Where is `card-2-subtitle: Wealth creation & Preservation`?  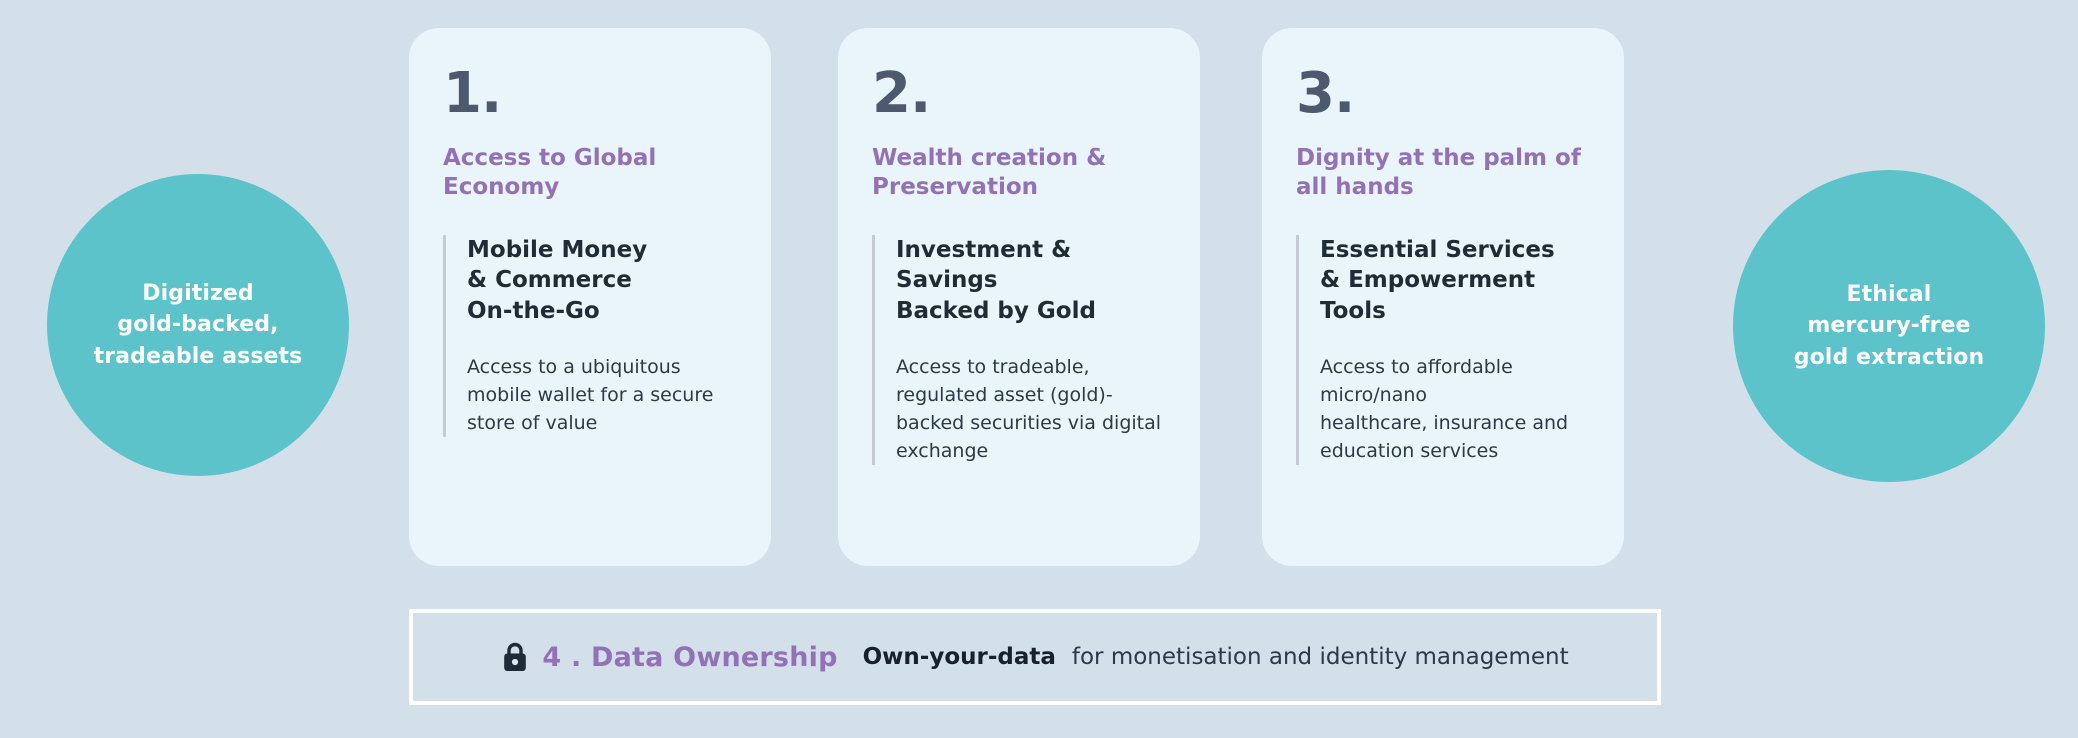
card-2-subtitle: Wealth creation & Preservation is located at coordinates (989, 173).